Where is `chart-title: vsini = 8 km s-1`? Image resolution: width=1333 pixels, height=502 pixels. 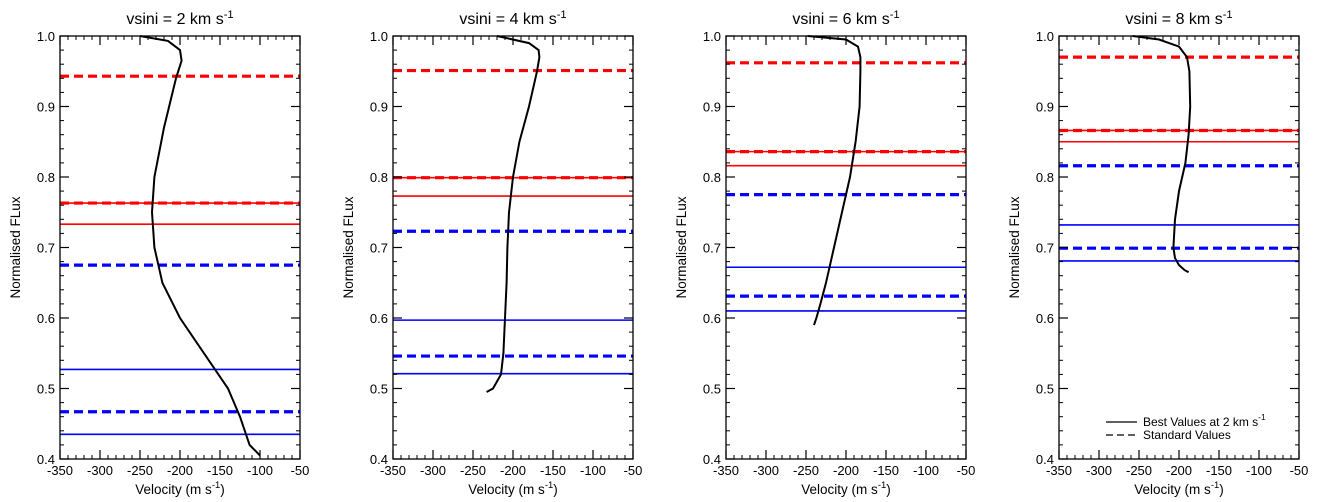
chart-title: vsini = 8 km s-1 is located at coordinates (1178, 18).